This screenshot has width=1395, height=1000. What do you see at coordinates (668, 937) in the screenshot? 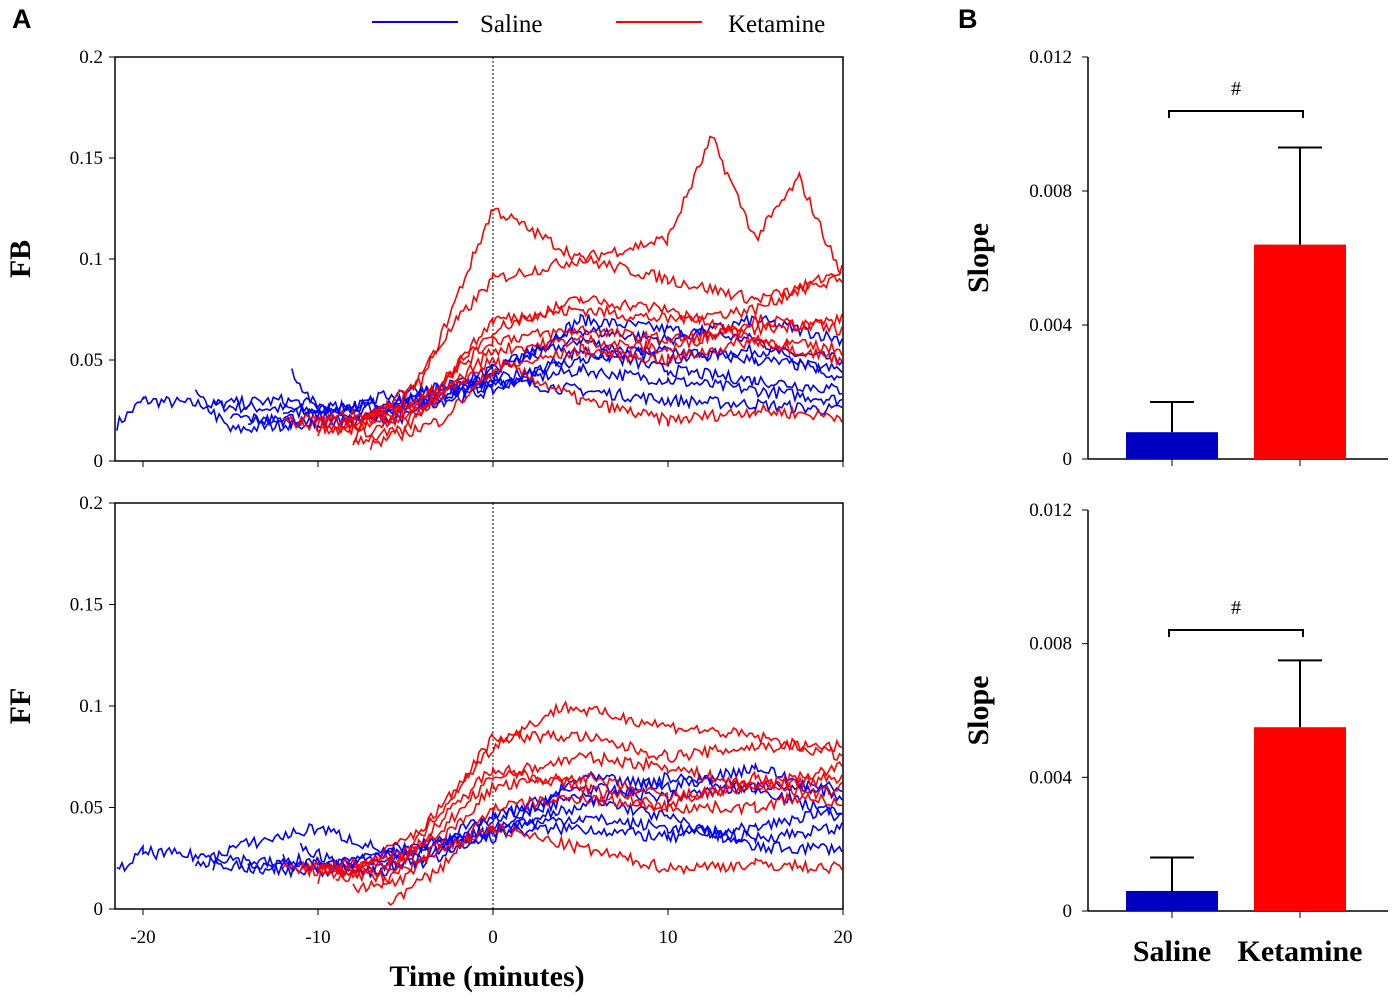
I see `x-tick-label: 10` at bounding box center [668, 937].